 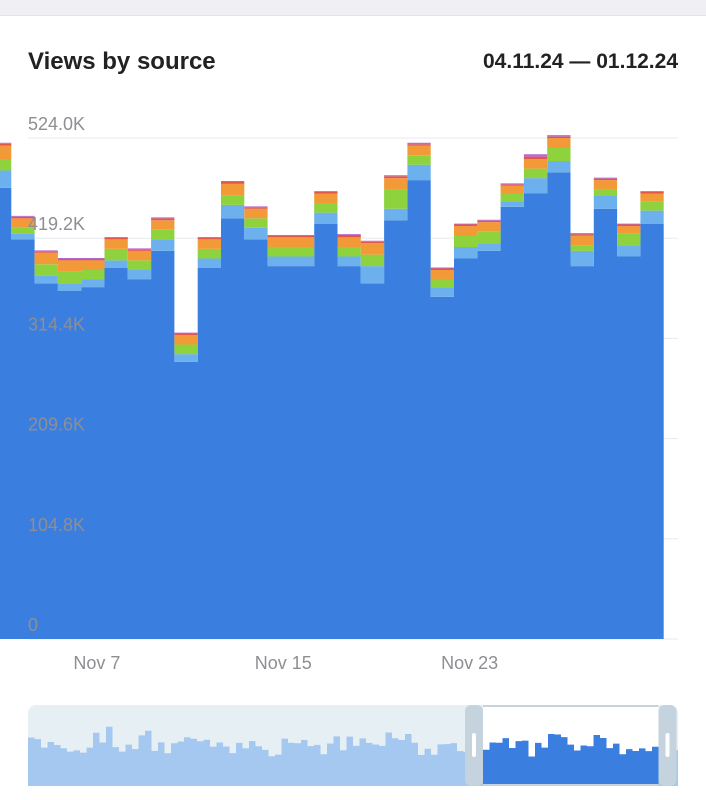 I want to click on date-range: 04.11.24 — 01.12.24, so click(x=580, y=61).